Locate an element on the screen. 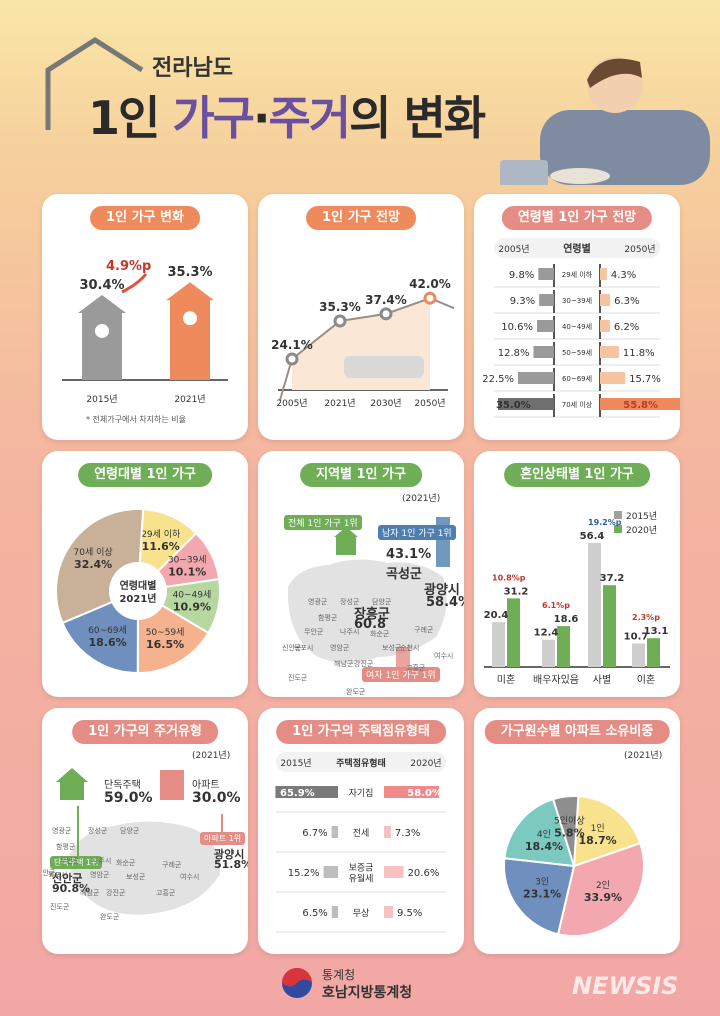 This screenshot has width=720, height=1016. slice-label: 4인 is located at coordinates (544, 834).